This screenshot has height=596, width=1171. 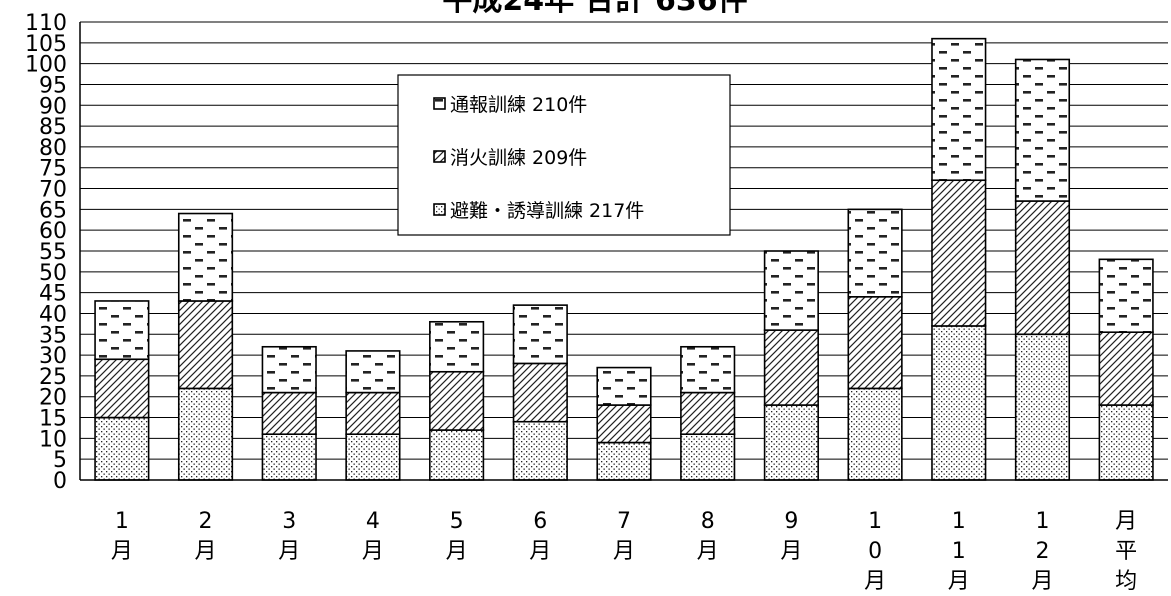 What do you see at coordinates (53, 190) in the screenshot?
I see `y-tick-label: 70` at bounding box center [53, 190].